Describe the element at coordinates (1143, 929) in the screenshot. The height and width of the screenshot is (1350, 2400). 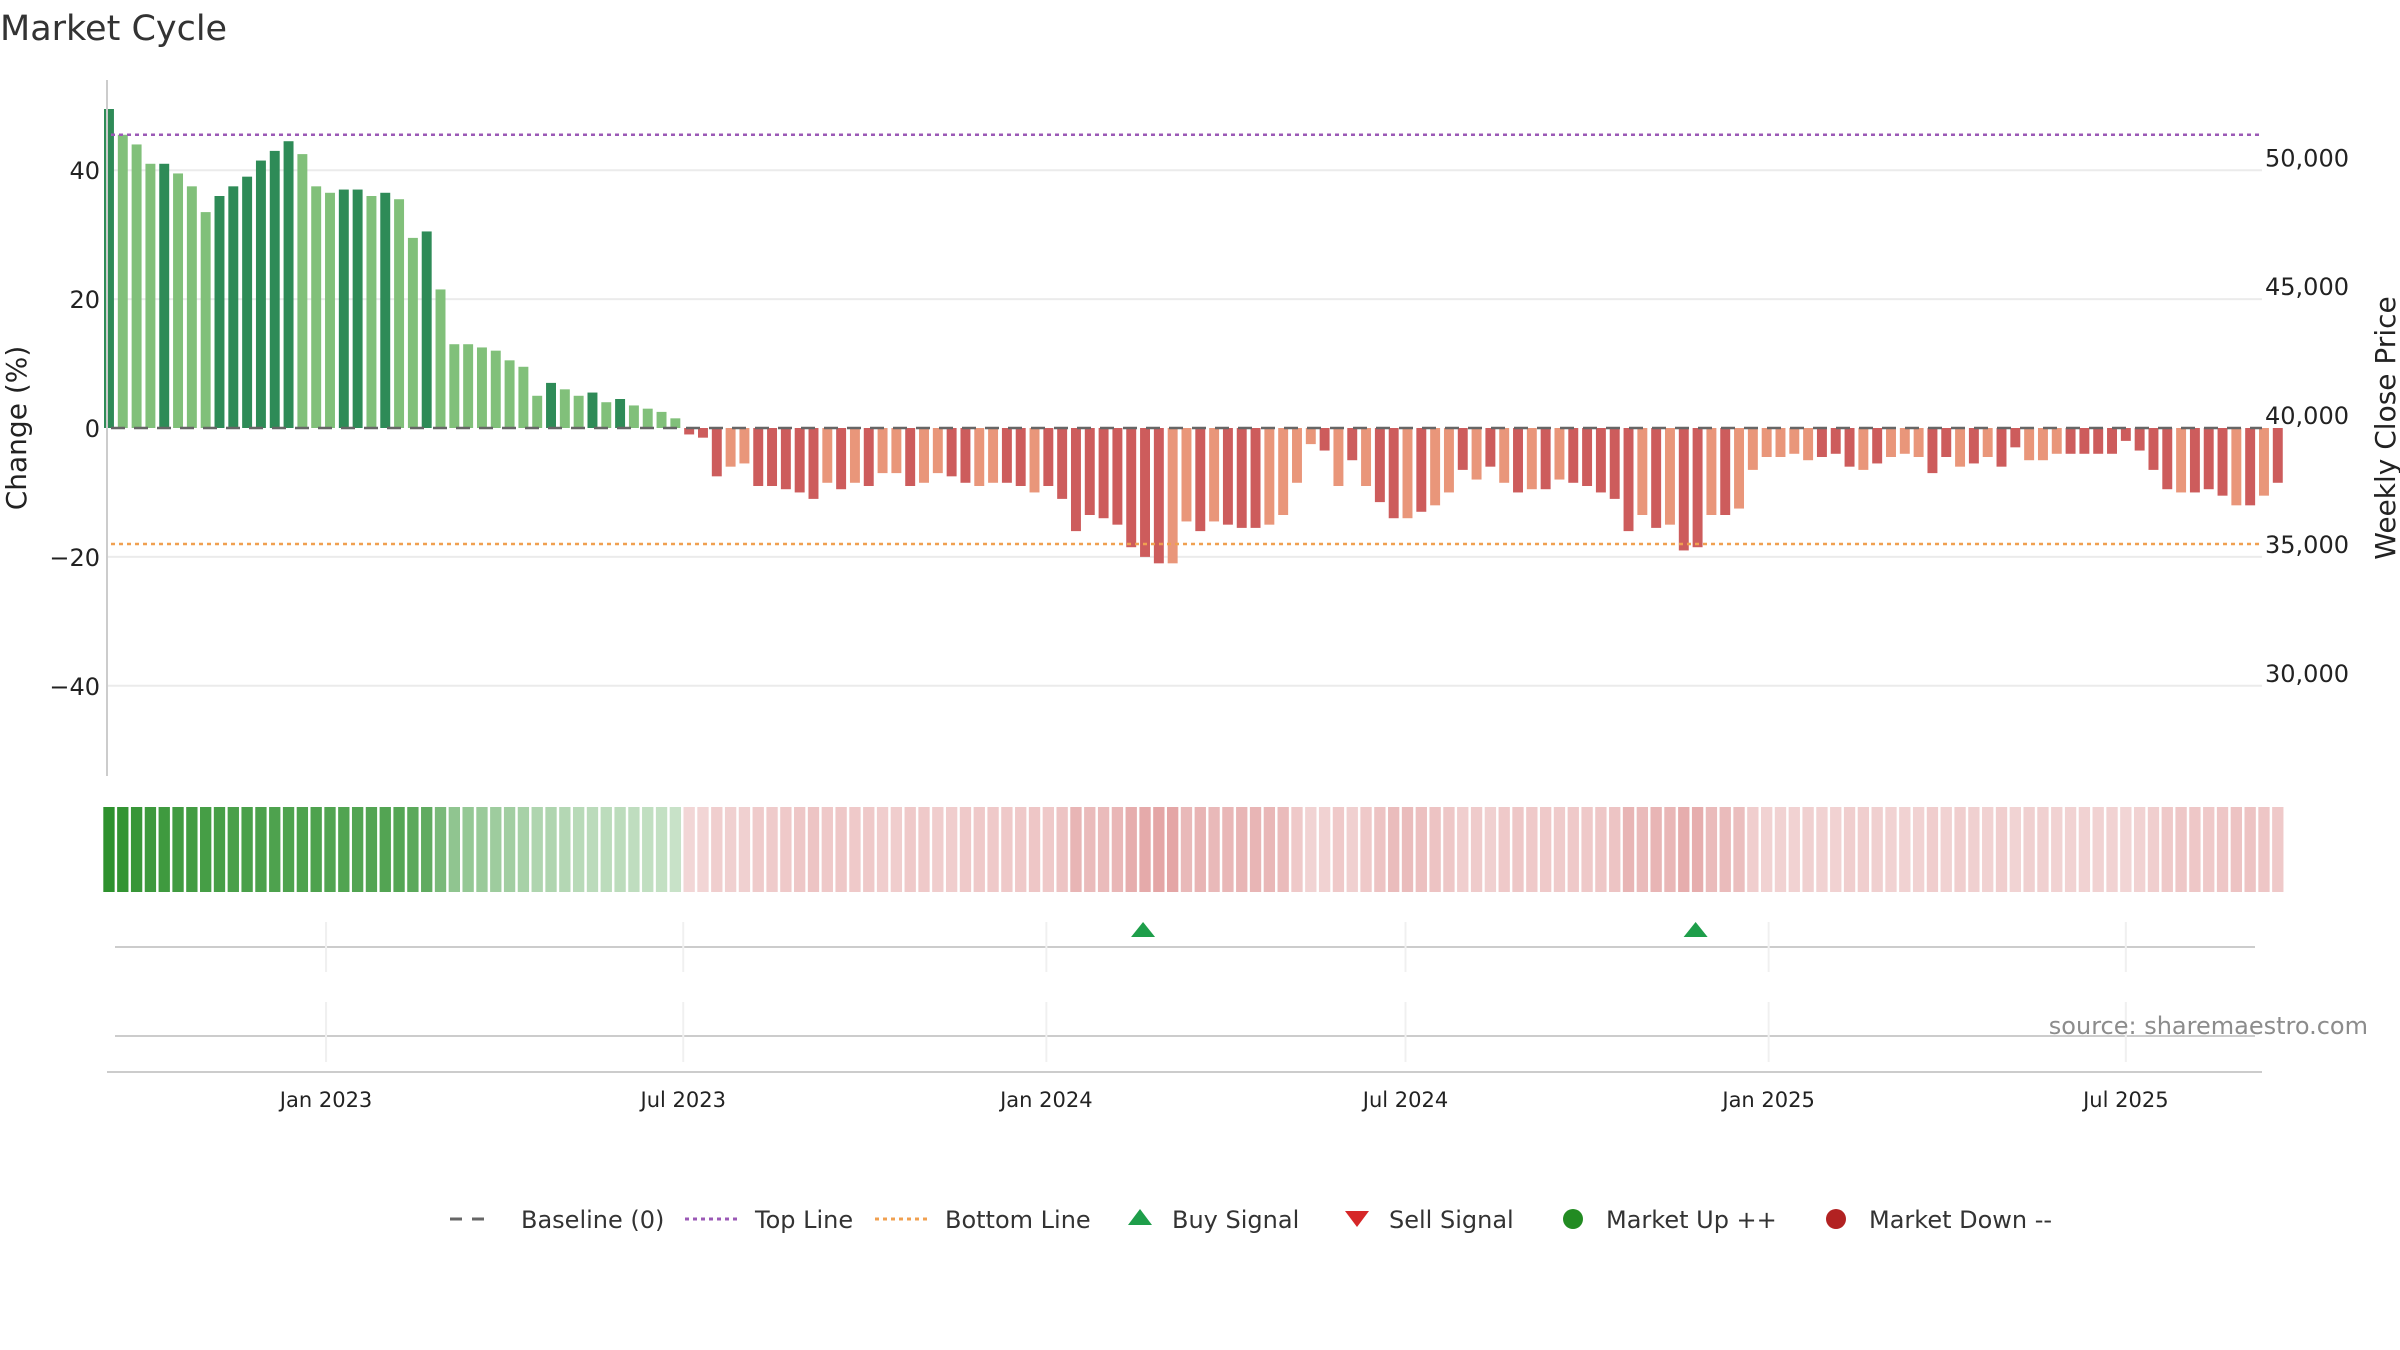
I see `buy-signal-marker` at that location.